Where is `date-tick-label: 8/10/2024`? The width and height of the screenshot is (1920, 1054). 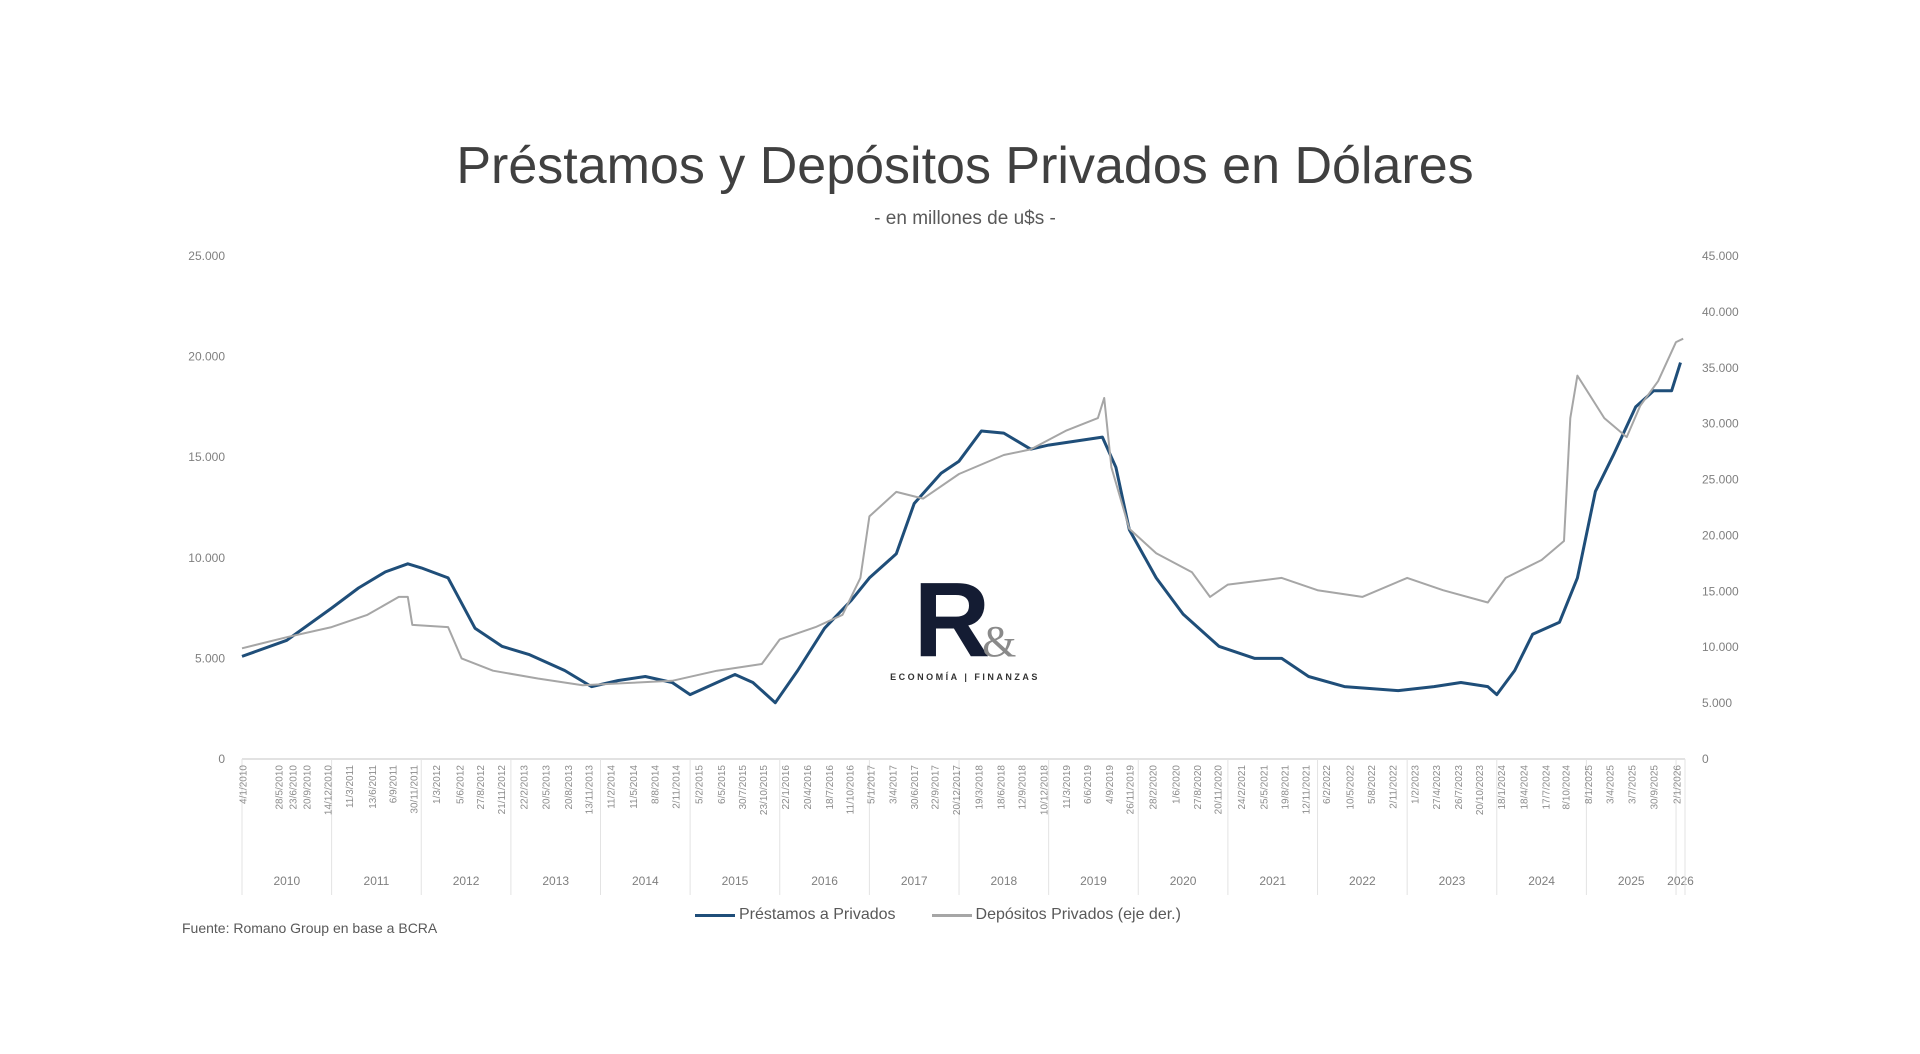 date-tick-label: 8/10/2024 is located at coordinates (1567, 787).